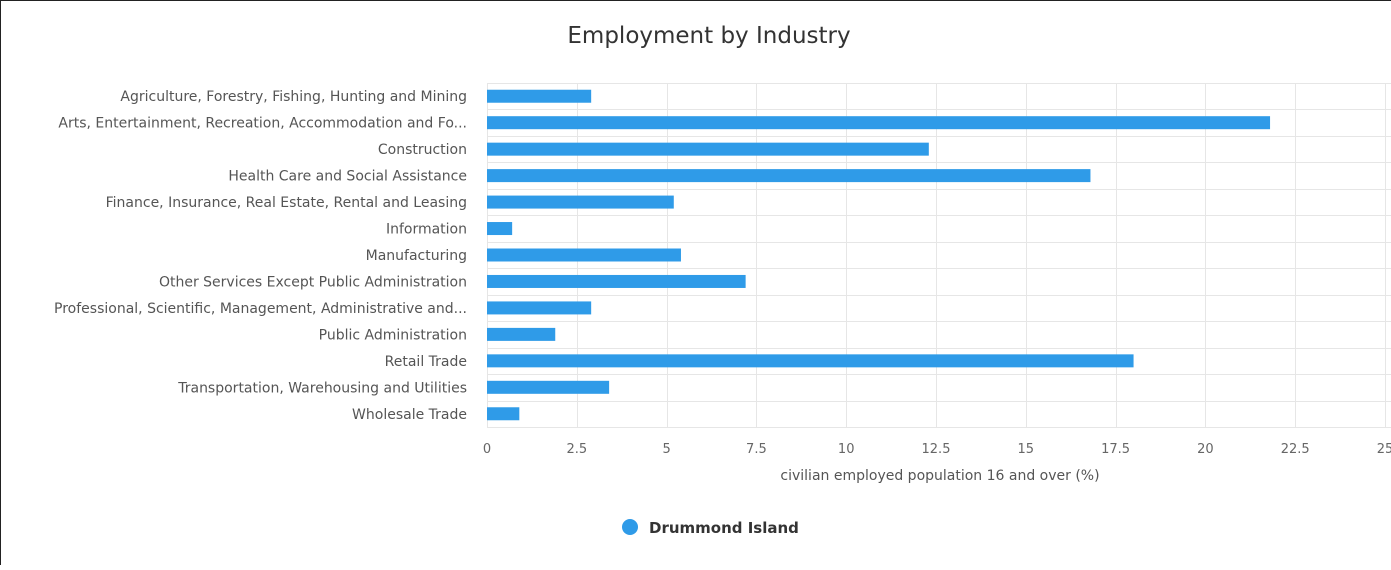 This screenshot has width=1391, height=570. I want to click on x-tick-label: 20, so click(1205, 449).